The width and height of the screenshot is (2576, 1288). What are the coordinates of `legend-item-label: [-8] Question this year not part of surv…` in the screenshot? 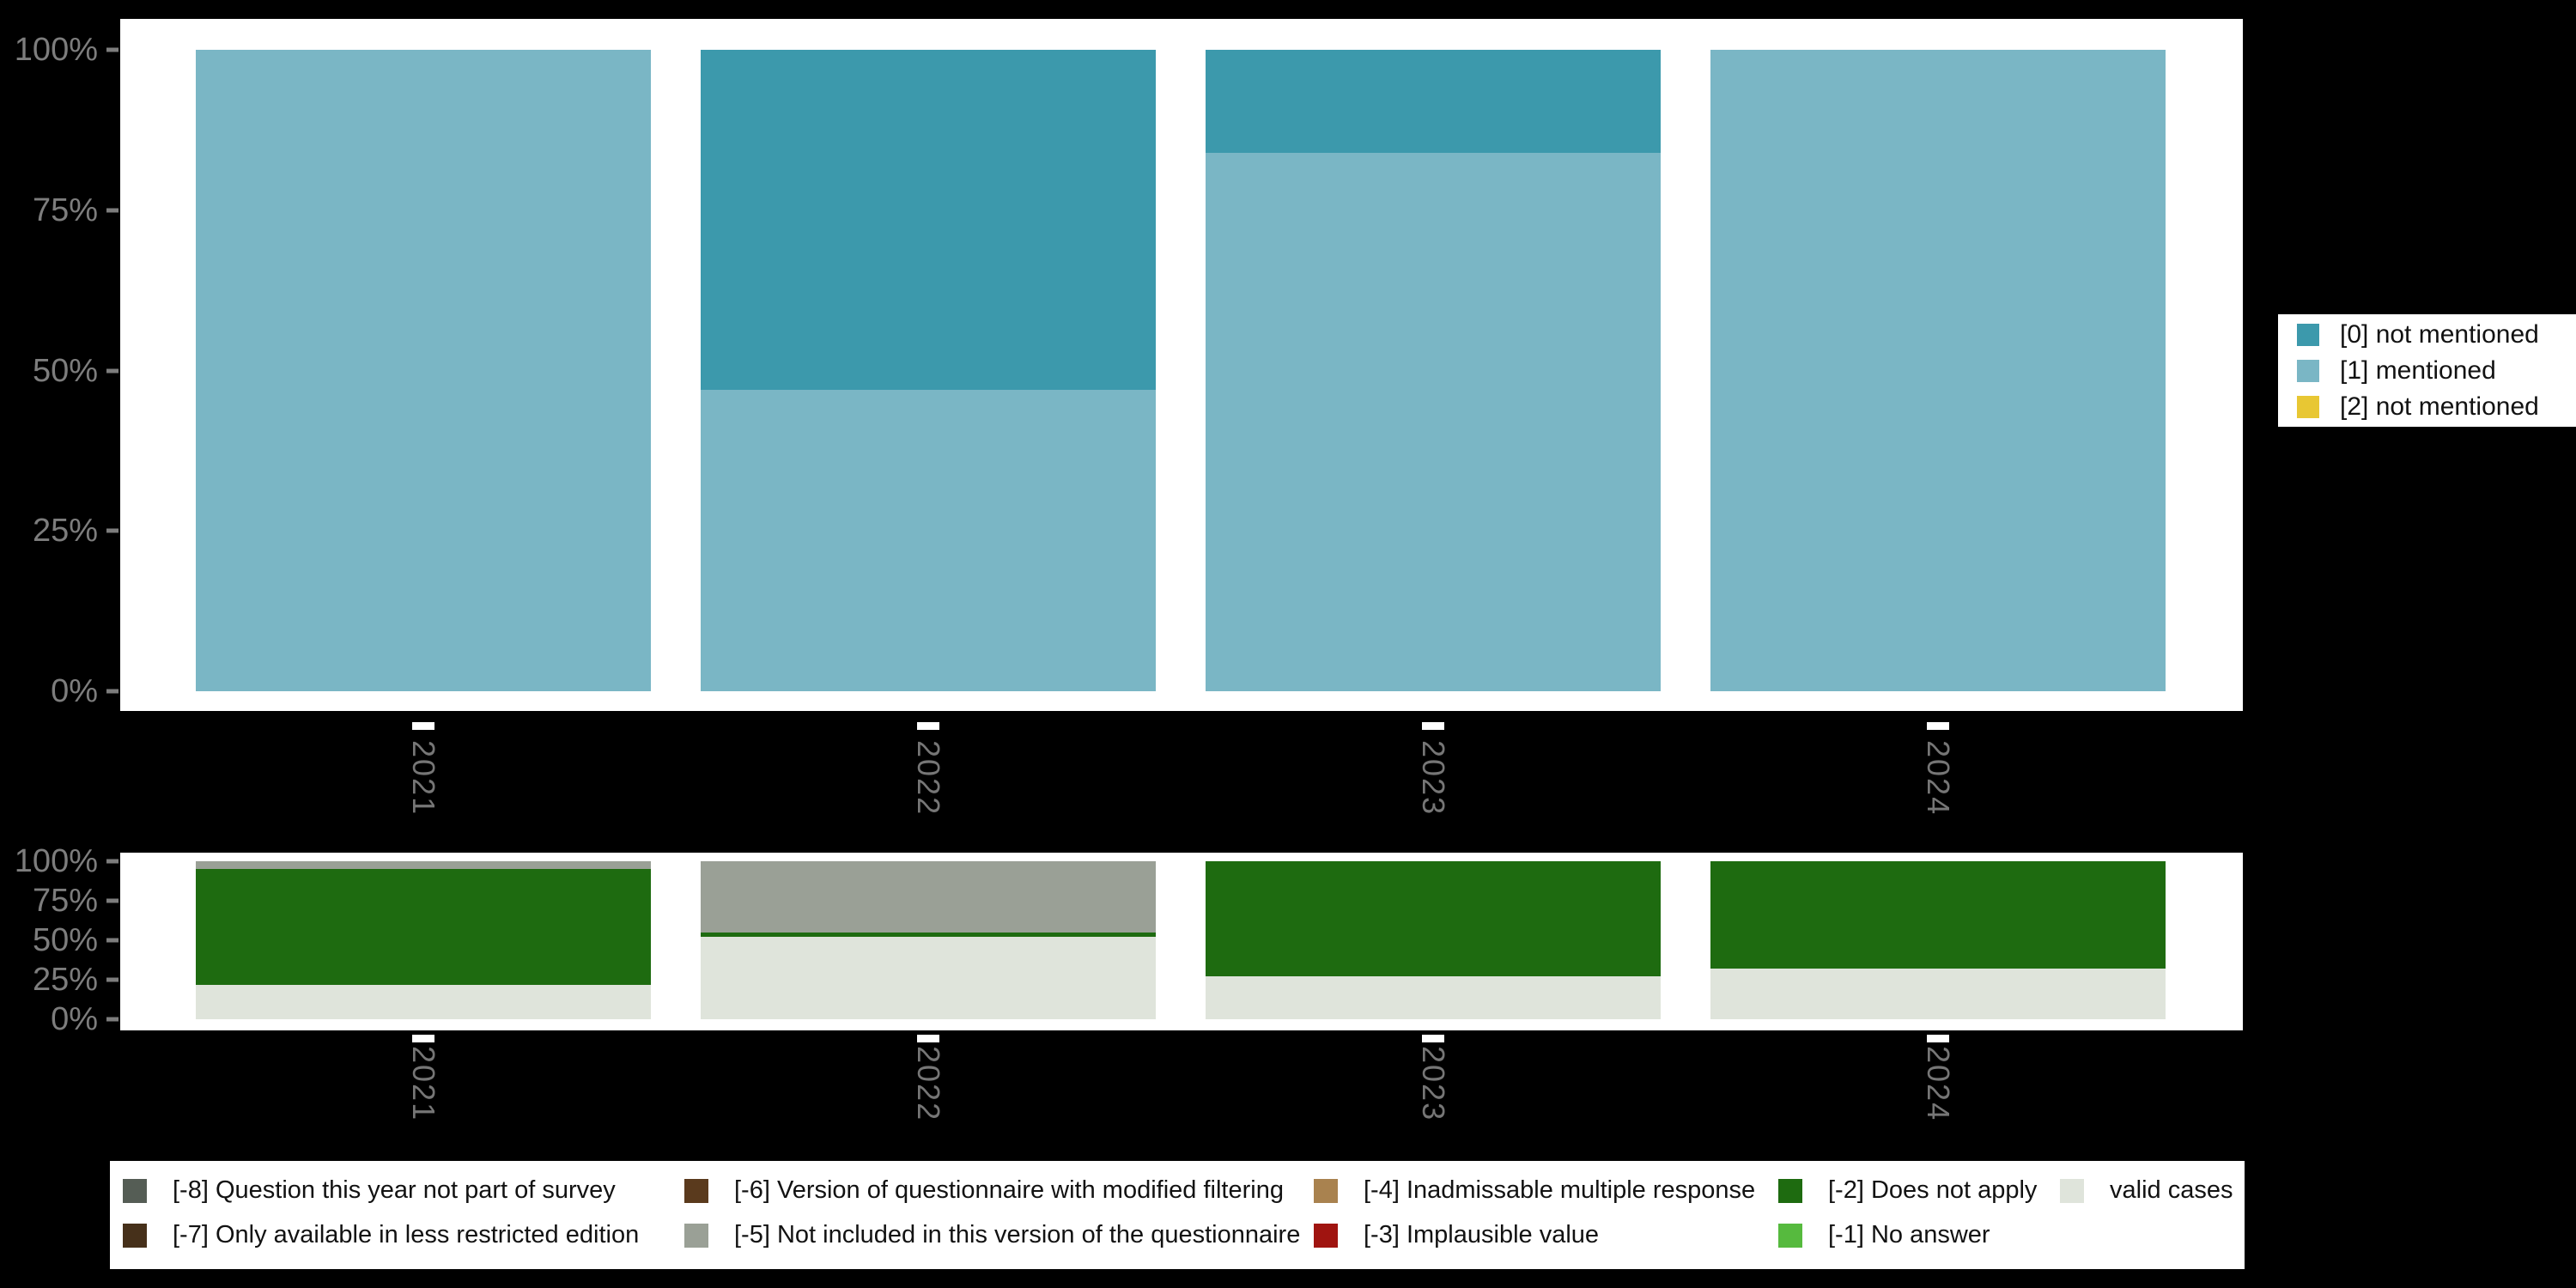 It's located at (394, 1190).